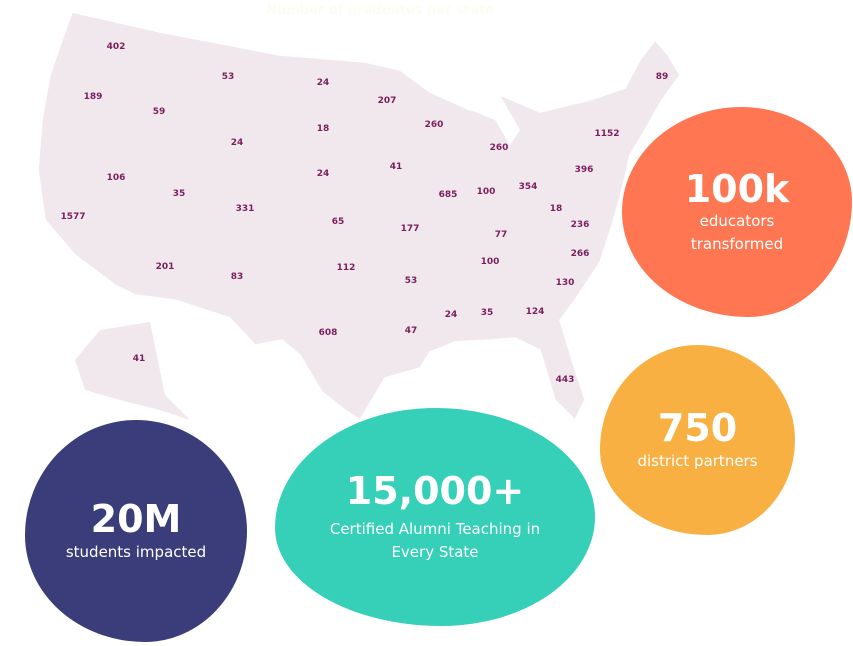 The width and height of the screenshot is (853, 646). I want to click on state-count: 207, so click(387, 101).